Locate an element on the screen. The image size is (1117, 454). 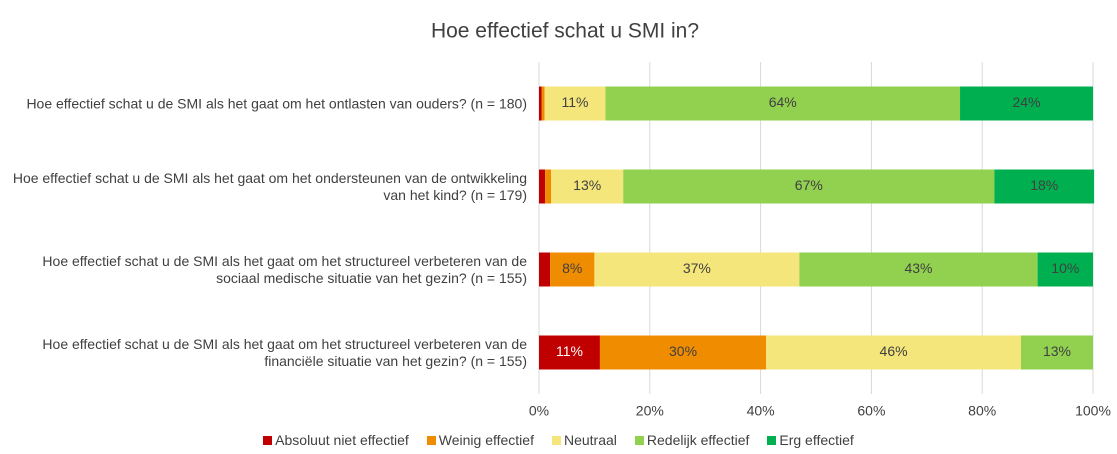
legend-item: Erg effectief is located at coordinates (810, 440).